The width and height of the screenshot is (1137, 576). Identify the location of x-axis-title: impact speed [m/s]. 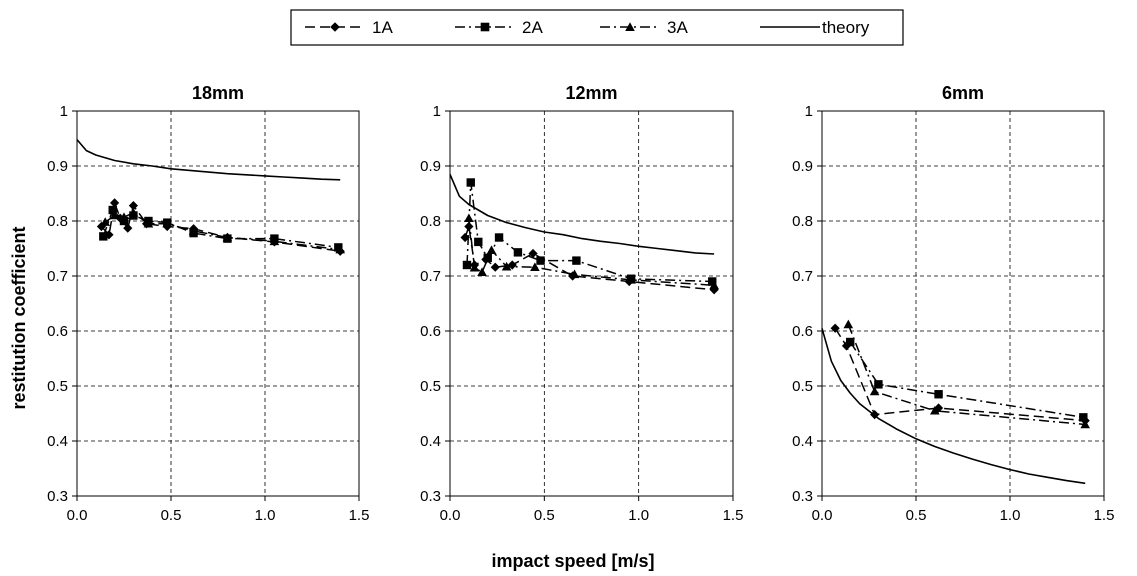
(572, 561).